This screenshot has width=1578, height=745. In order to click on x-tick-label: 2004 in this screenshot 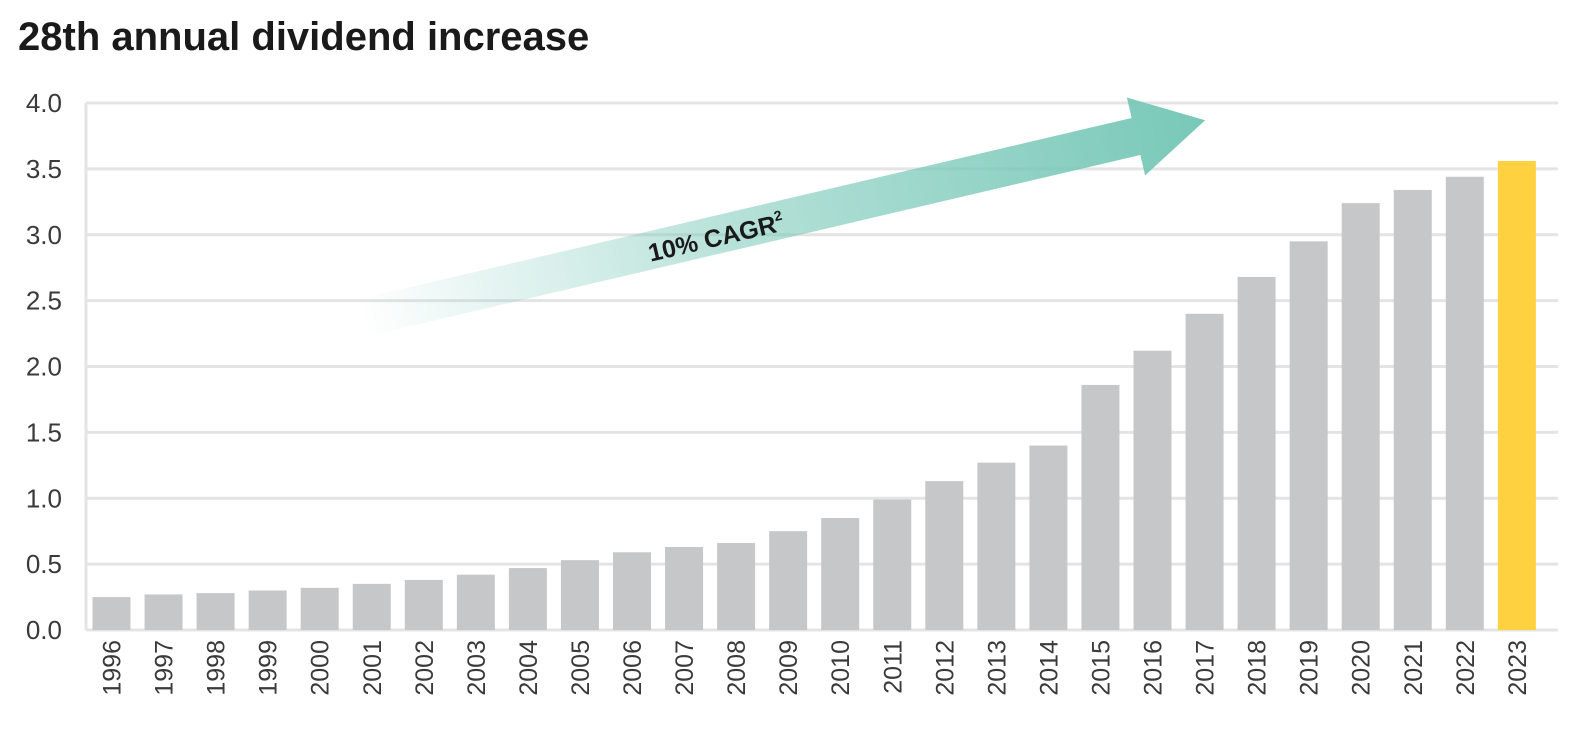, I will do `click(529, 668)`.